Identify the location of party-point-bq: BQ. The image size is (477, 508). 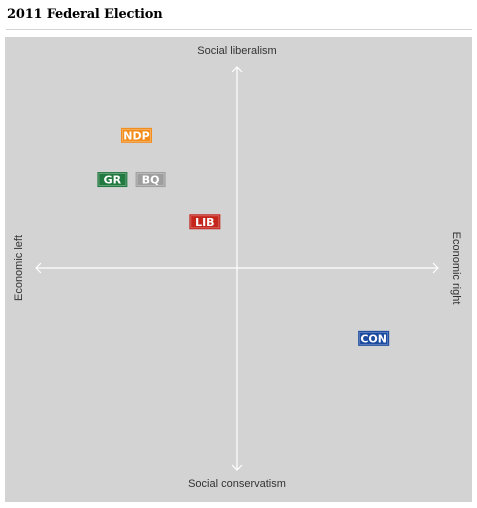
(150, 180).